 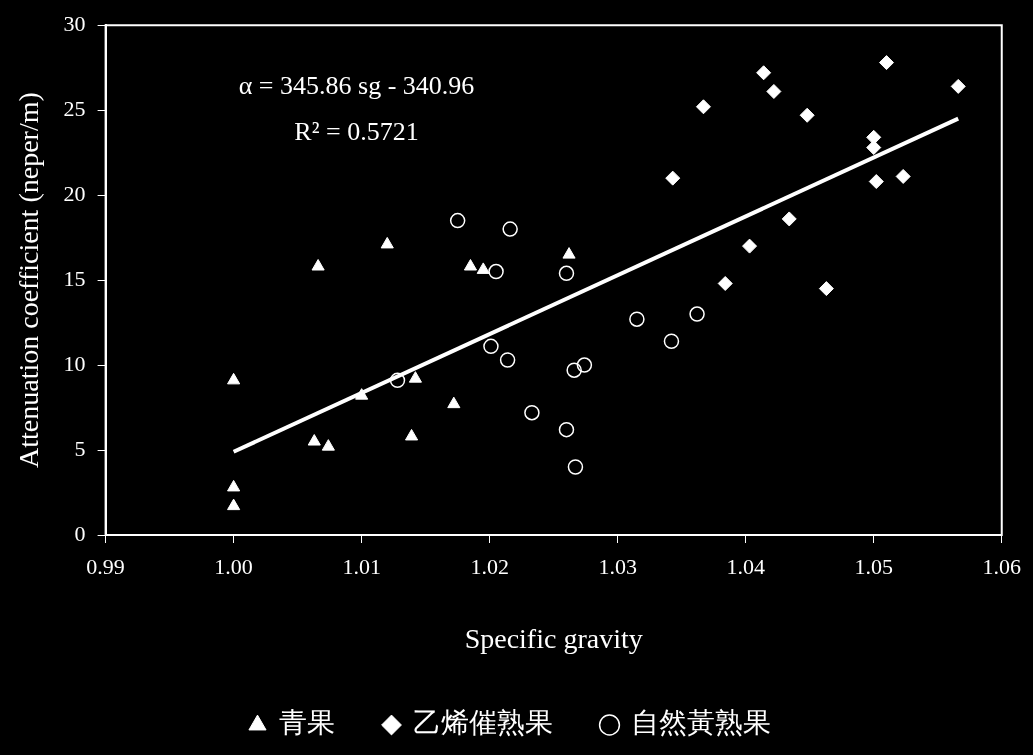 I want to click on x-tick-label: 1.05, so click(x=873, y=566).